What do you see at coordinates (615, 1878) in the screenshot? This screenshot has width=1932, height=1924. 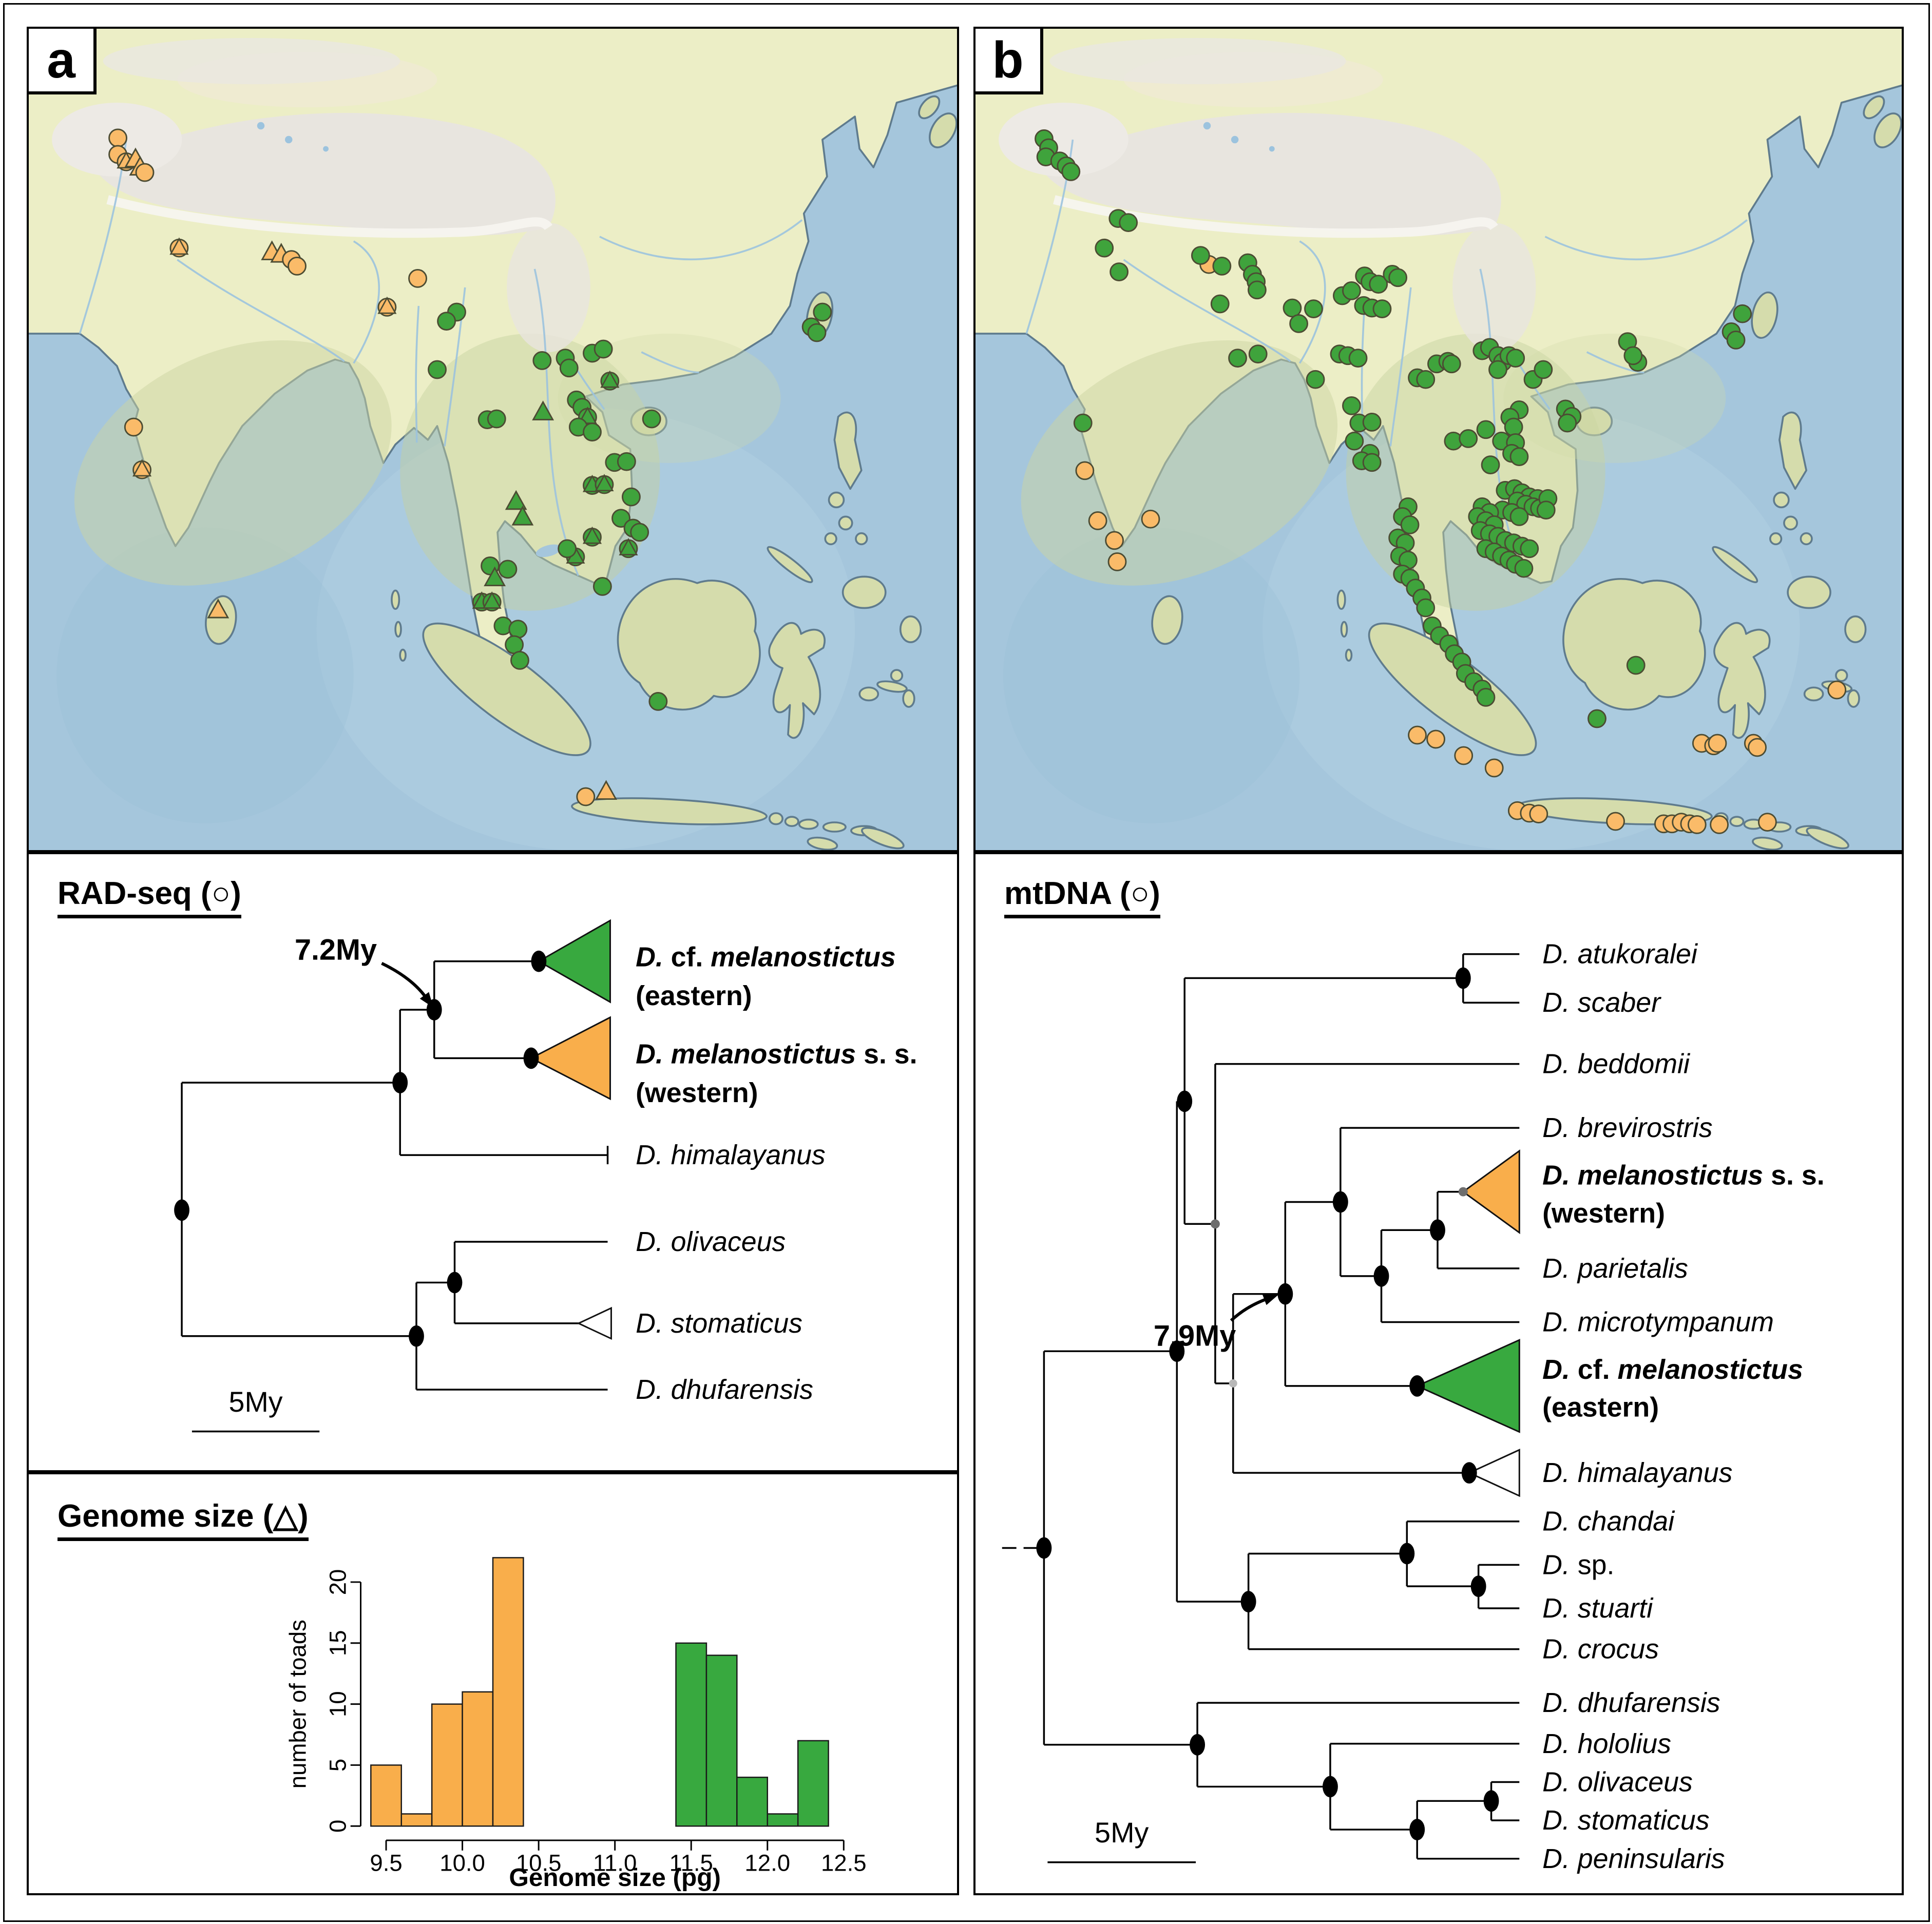 I see `x-axis-label: Genome size (pg)` at bounding box center [615, 1878].